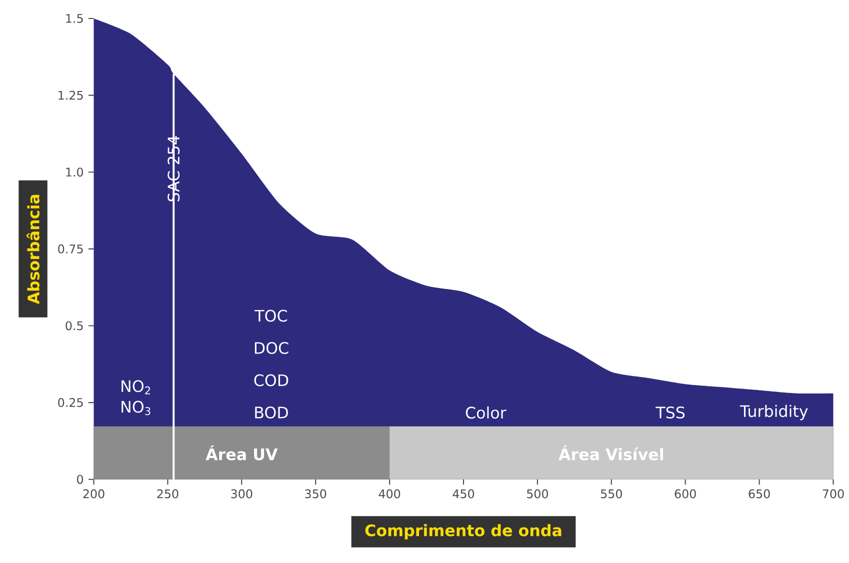 The height and width of the screenshot is (563, 849). What do you see at coordinates (33, 249) in the screenshot?
I see `y-axis-title: Absorbância` at bounding box center [33, 249].